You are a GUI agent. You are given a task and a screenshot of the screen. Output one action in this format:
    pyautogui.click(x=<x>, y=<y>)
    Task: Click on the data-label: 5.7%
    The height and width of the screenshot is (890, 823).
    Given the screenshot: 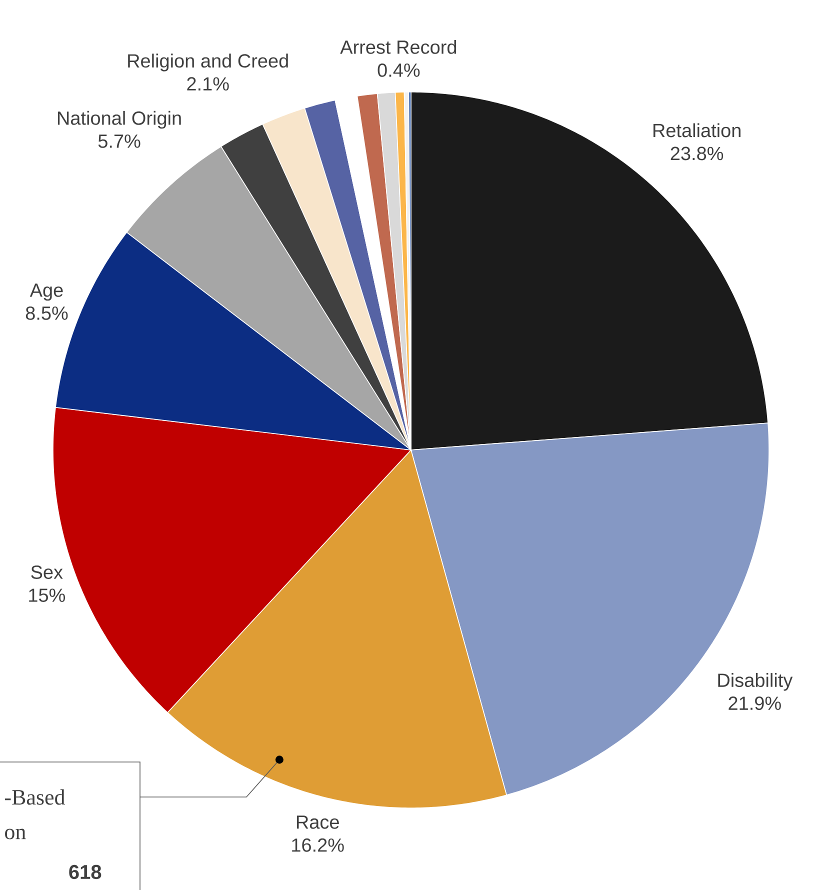 What is the action you would take?
    pyautogui.click(x=119, y=141)
    